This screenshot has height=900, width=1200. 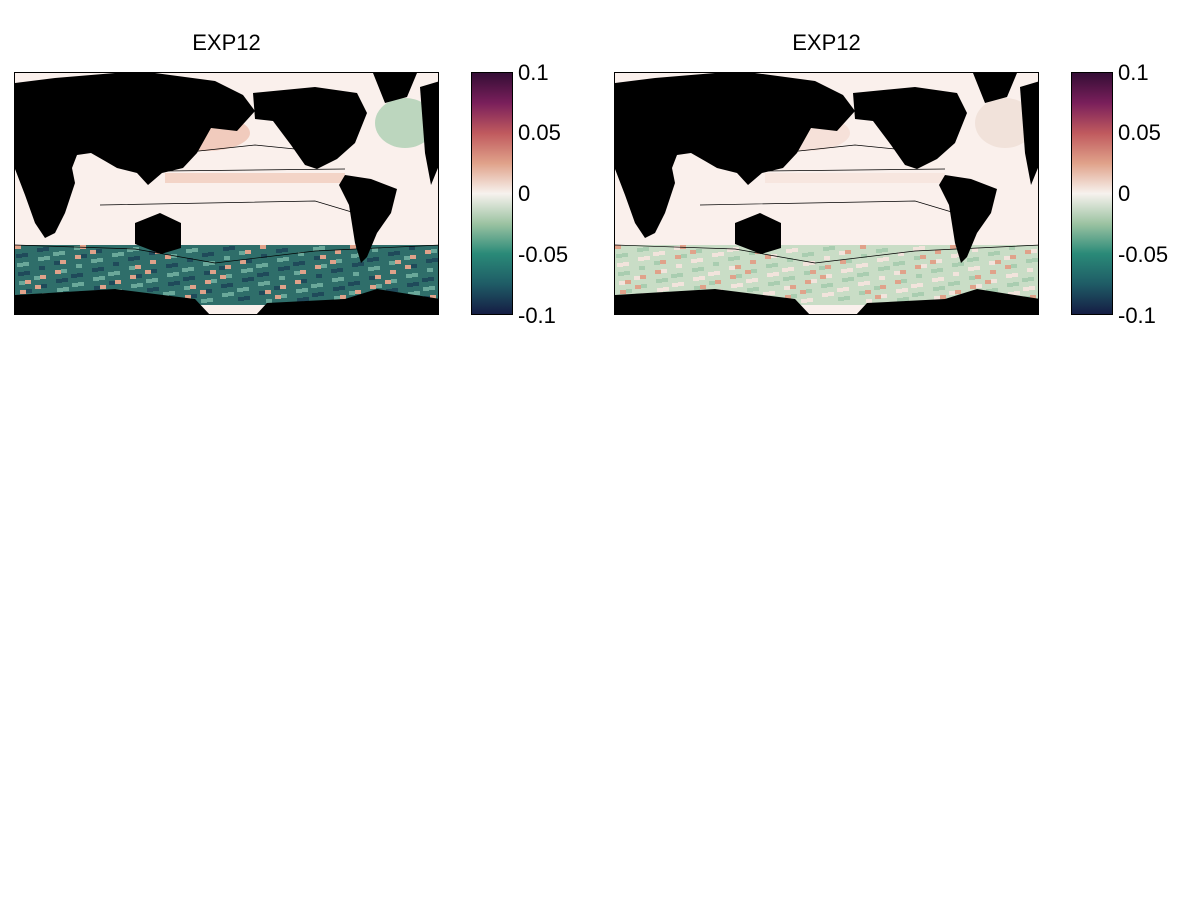 I want to click on panel-title: EXP12, so click(x=226, y=42).